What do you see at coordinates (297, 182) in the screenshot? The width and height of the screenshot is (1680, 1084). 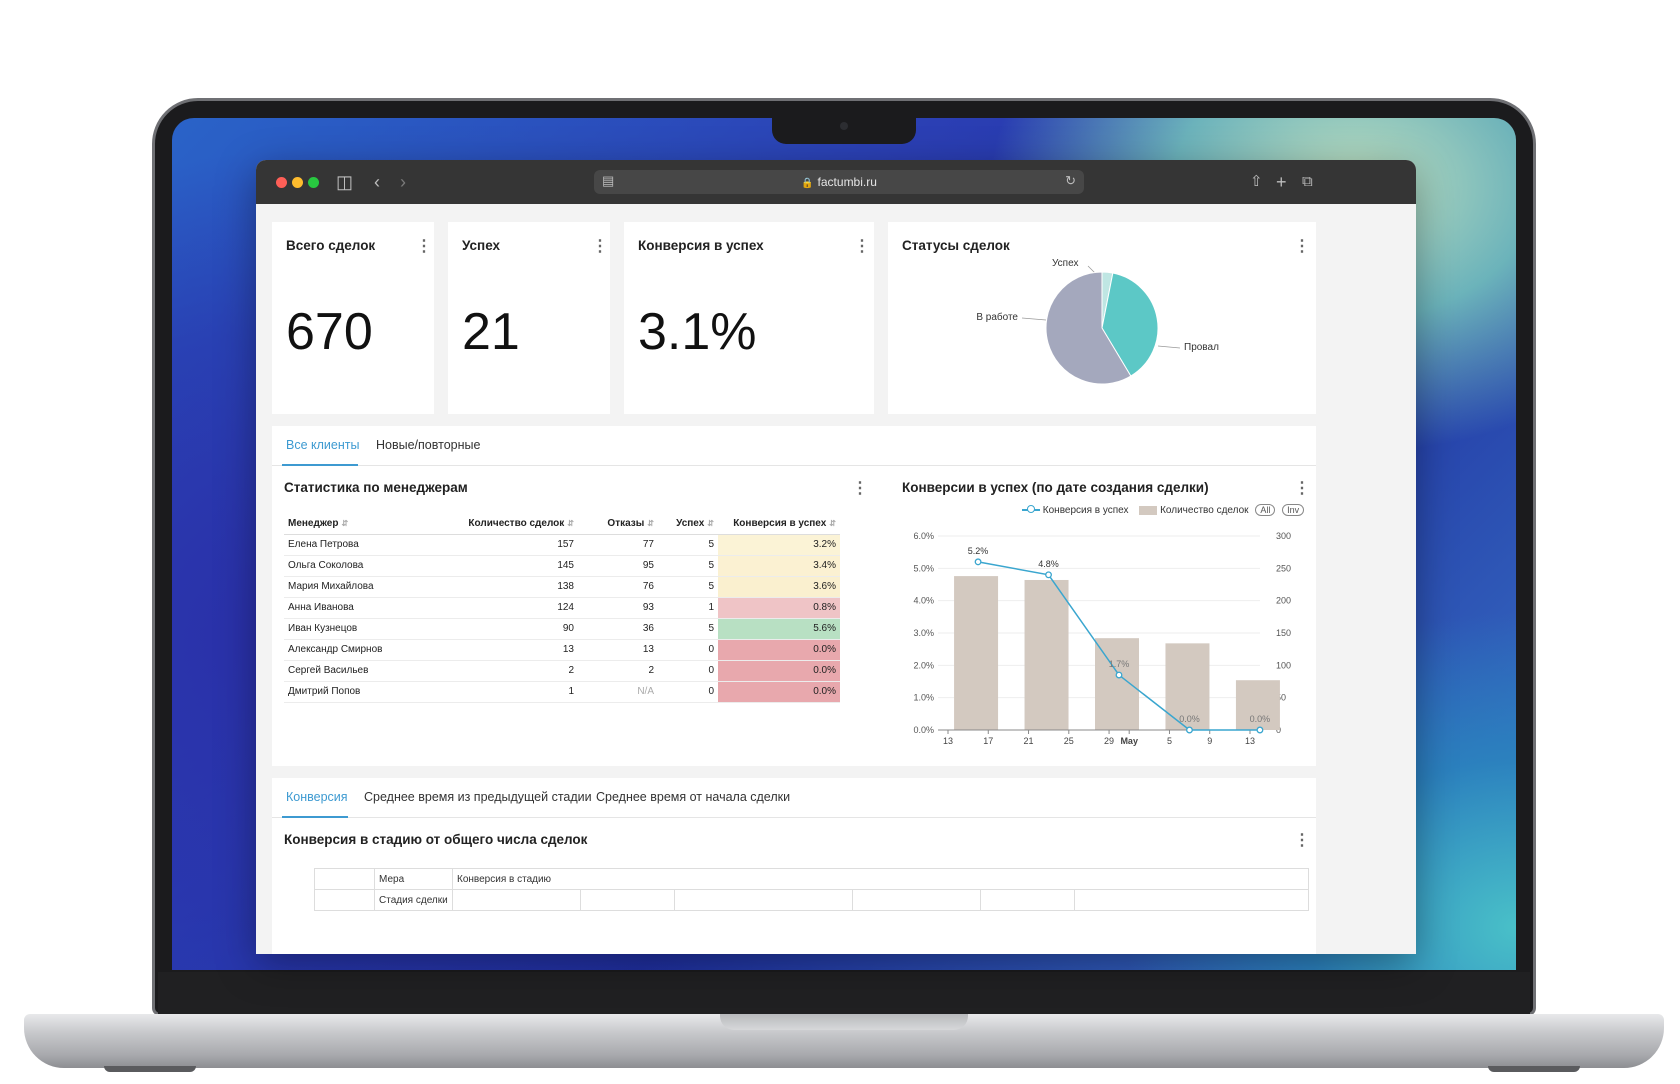 I see `minimize-window-button` at bounding box center [297, 182].